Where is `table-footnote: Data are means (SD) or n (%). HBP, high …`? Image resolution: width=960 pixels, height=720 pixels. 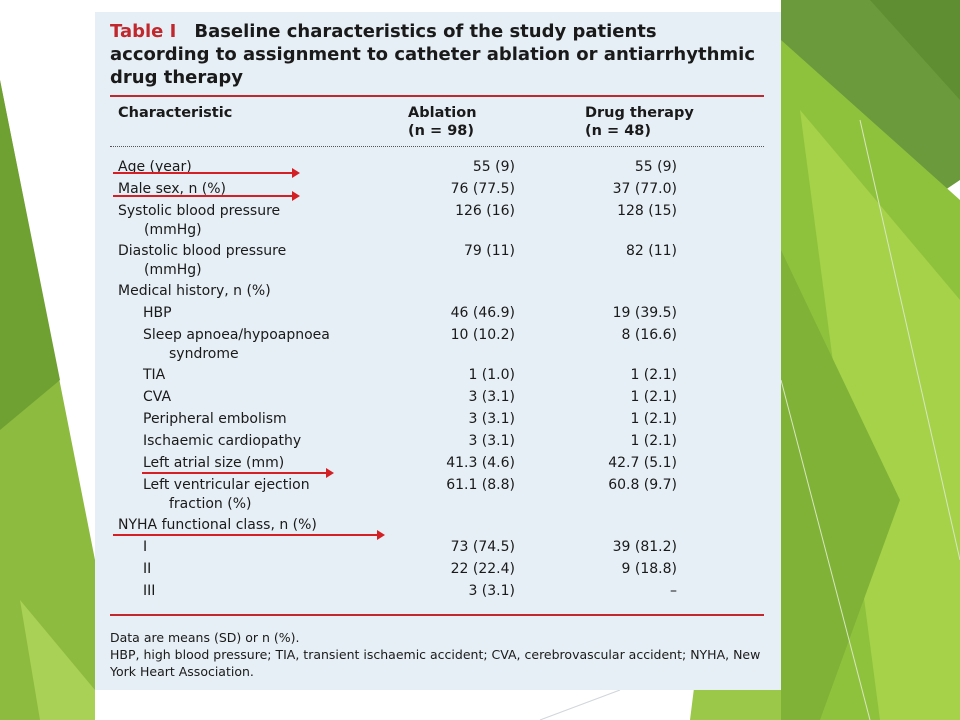
table-footnote: Data are means (SD) or n (%). HBP, high … is located at coordinates (440, 654).